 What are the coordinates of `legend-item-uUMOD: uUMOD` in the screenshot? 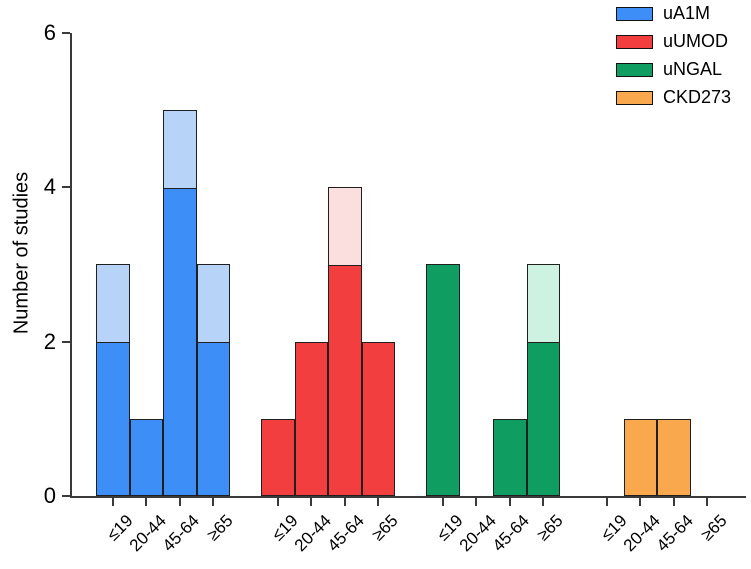 It's located at (673, 41).